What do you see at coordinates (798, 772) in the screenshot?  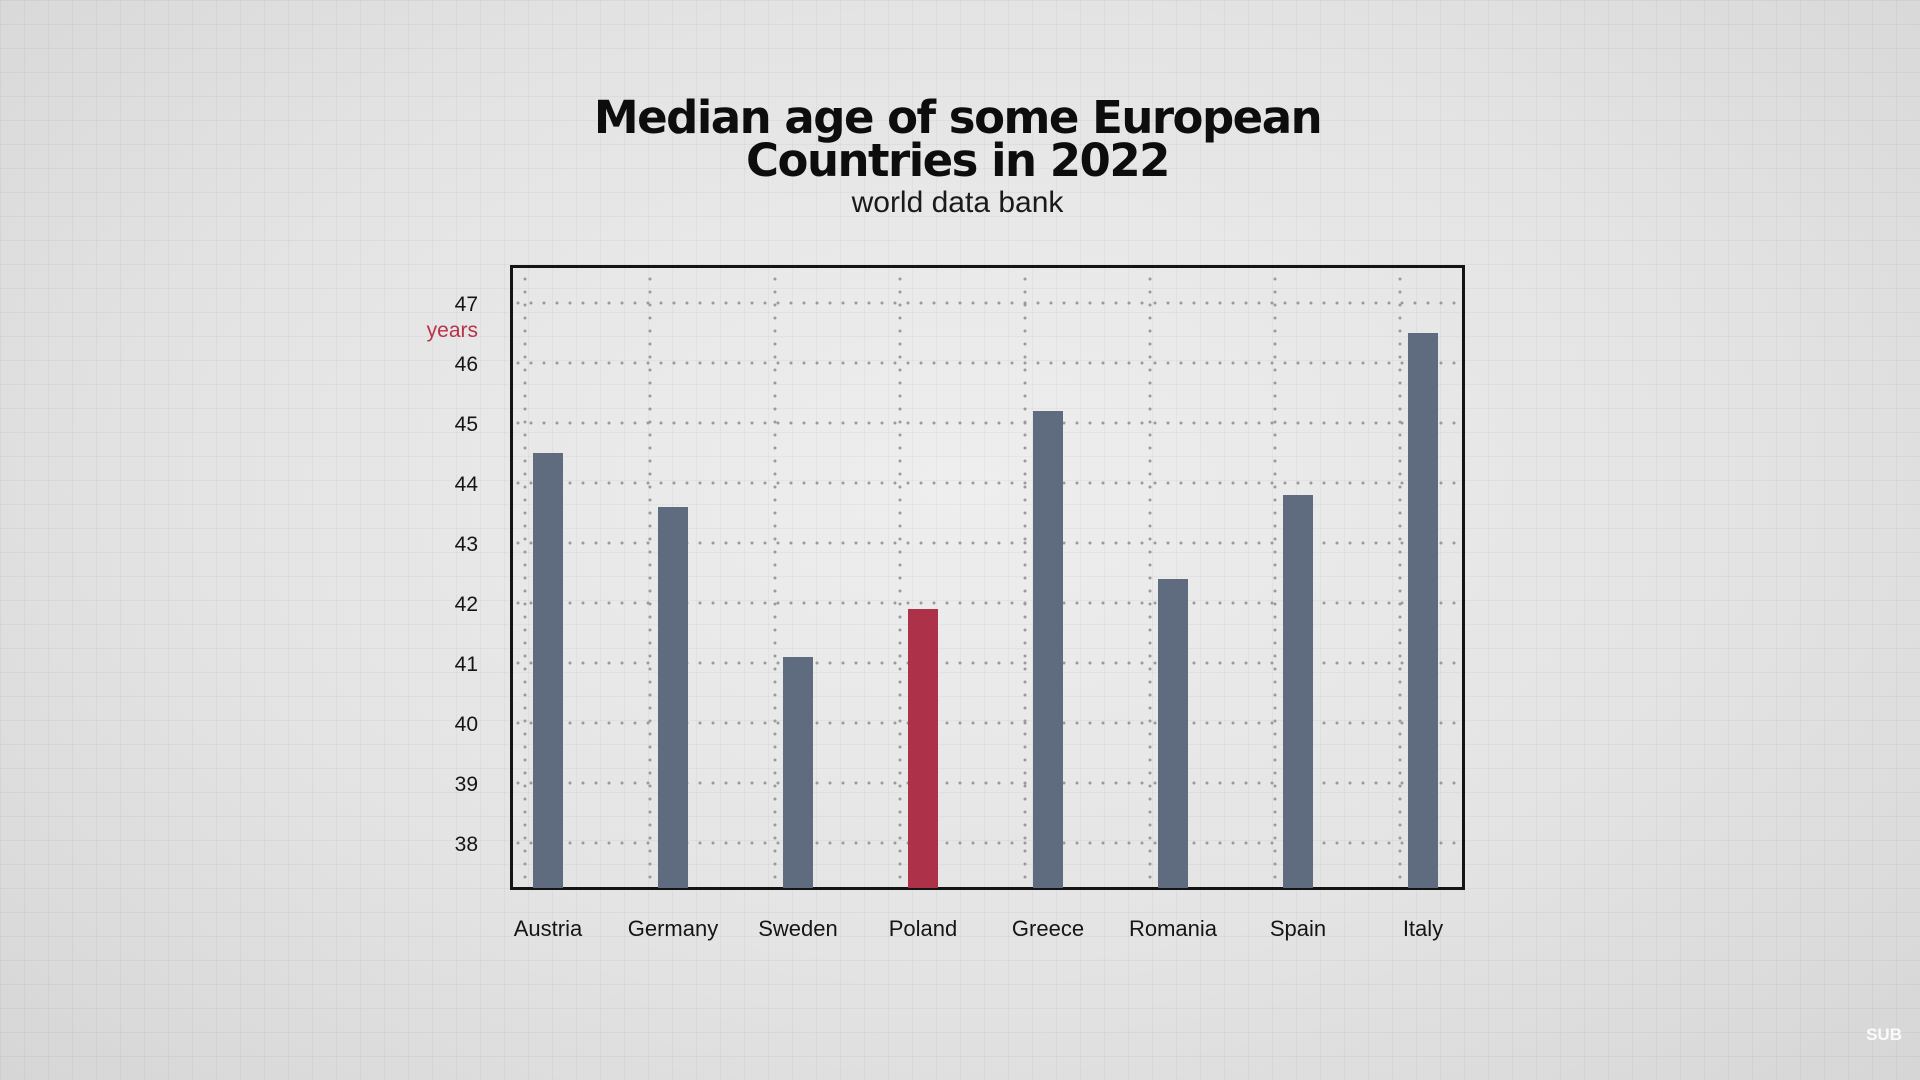 I see `bar-sweden` at bounding box center [798, 772].